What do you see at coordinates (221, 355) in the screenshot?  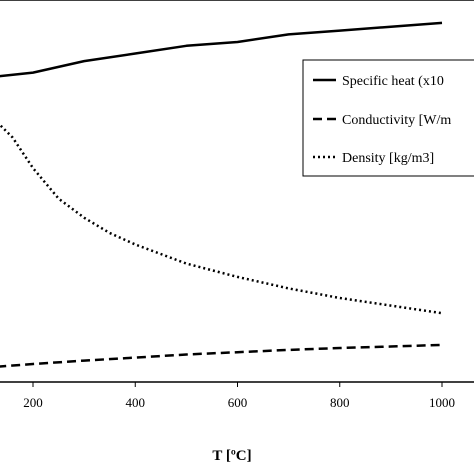 I see `series-line-conductivity` at bounding box center [221, 355].